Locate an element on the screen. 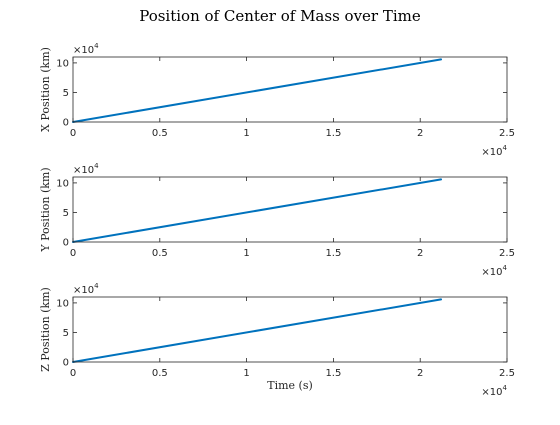  y-axis-label: Z Position (km) is located at coordinates (45, 329).